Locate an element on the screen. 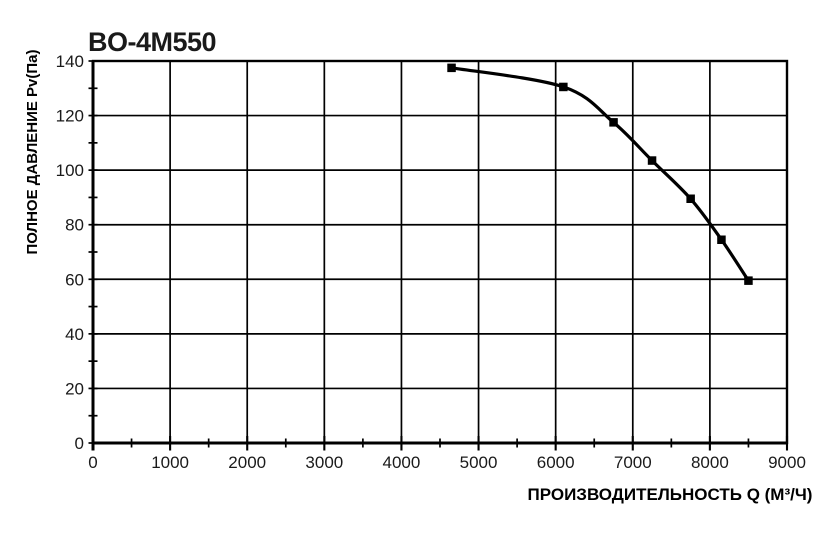 This screenshot has width=840, height=534. y-tick-label: 120 is located at coordinates (70, 116).